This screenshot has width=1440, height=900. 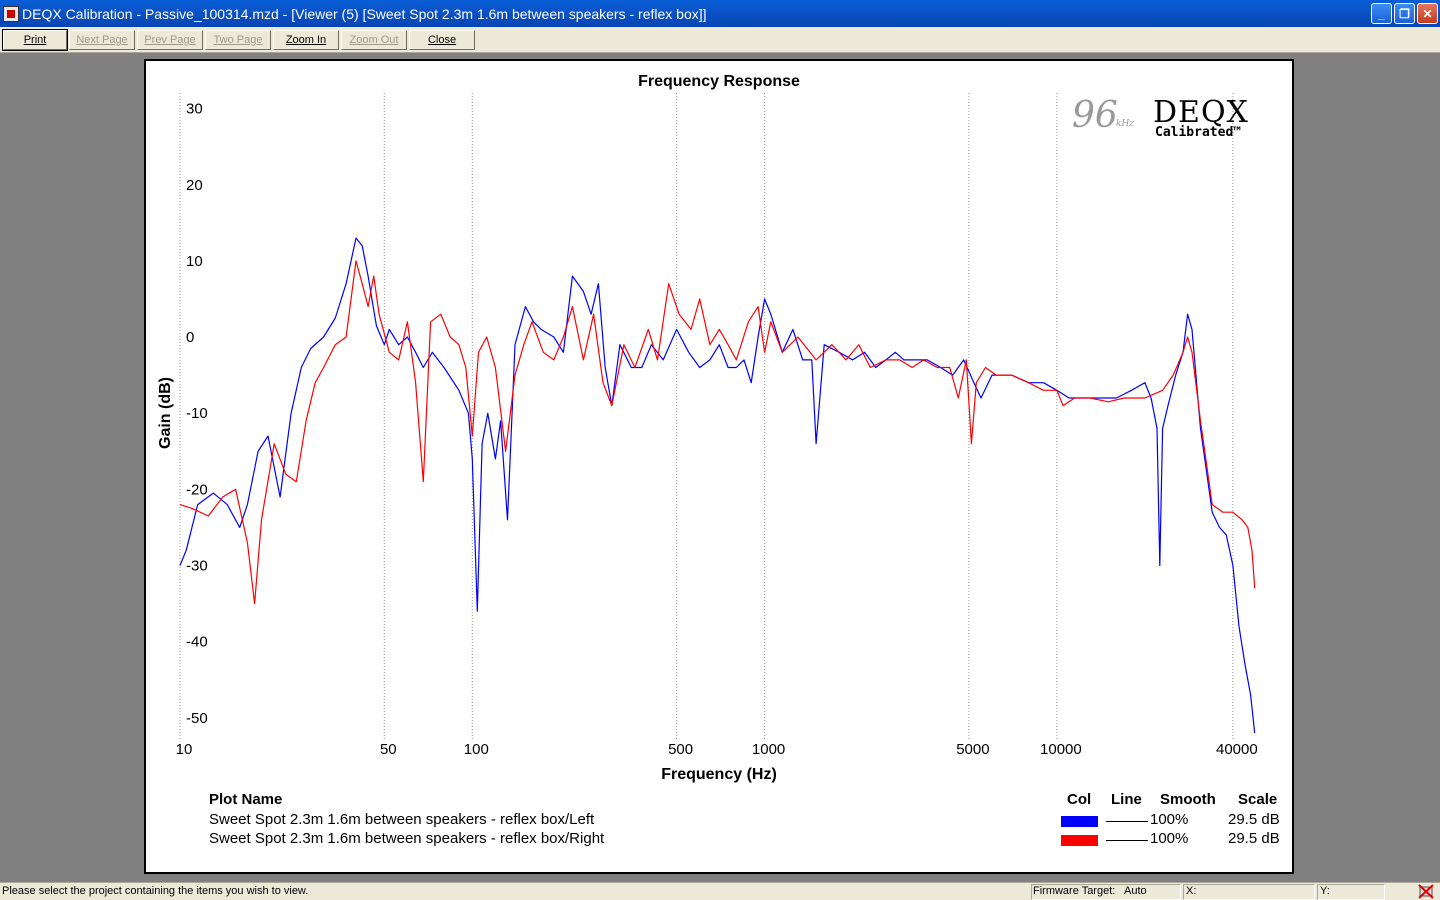 I want to click on minimize-icon: _, so click(x=1381, y=13).